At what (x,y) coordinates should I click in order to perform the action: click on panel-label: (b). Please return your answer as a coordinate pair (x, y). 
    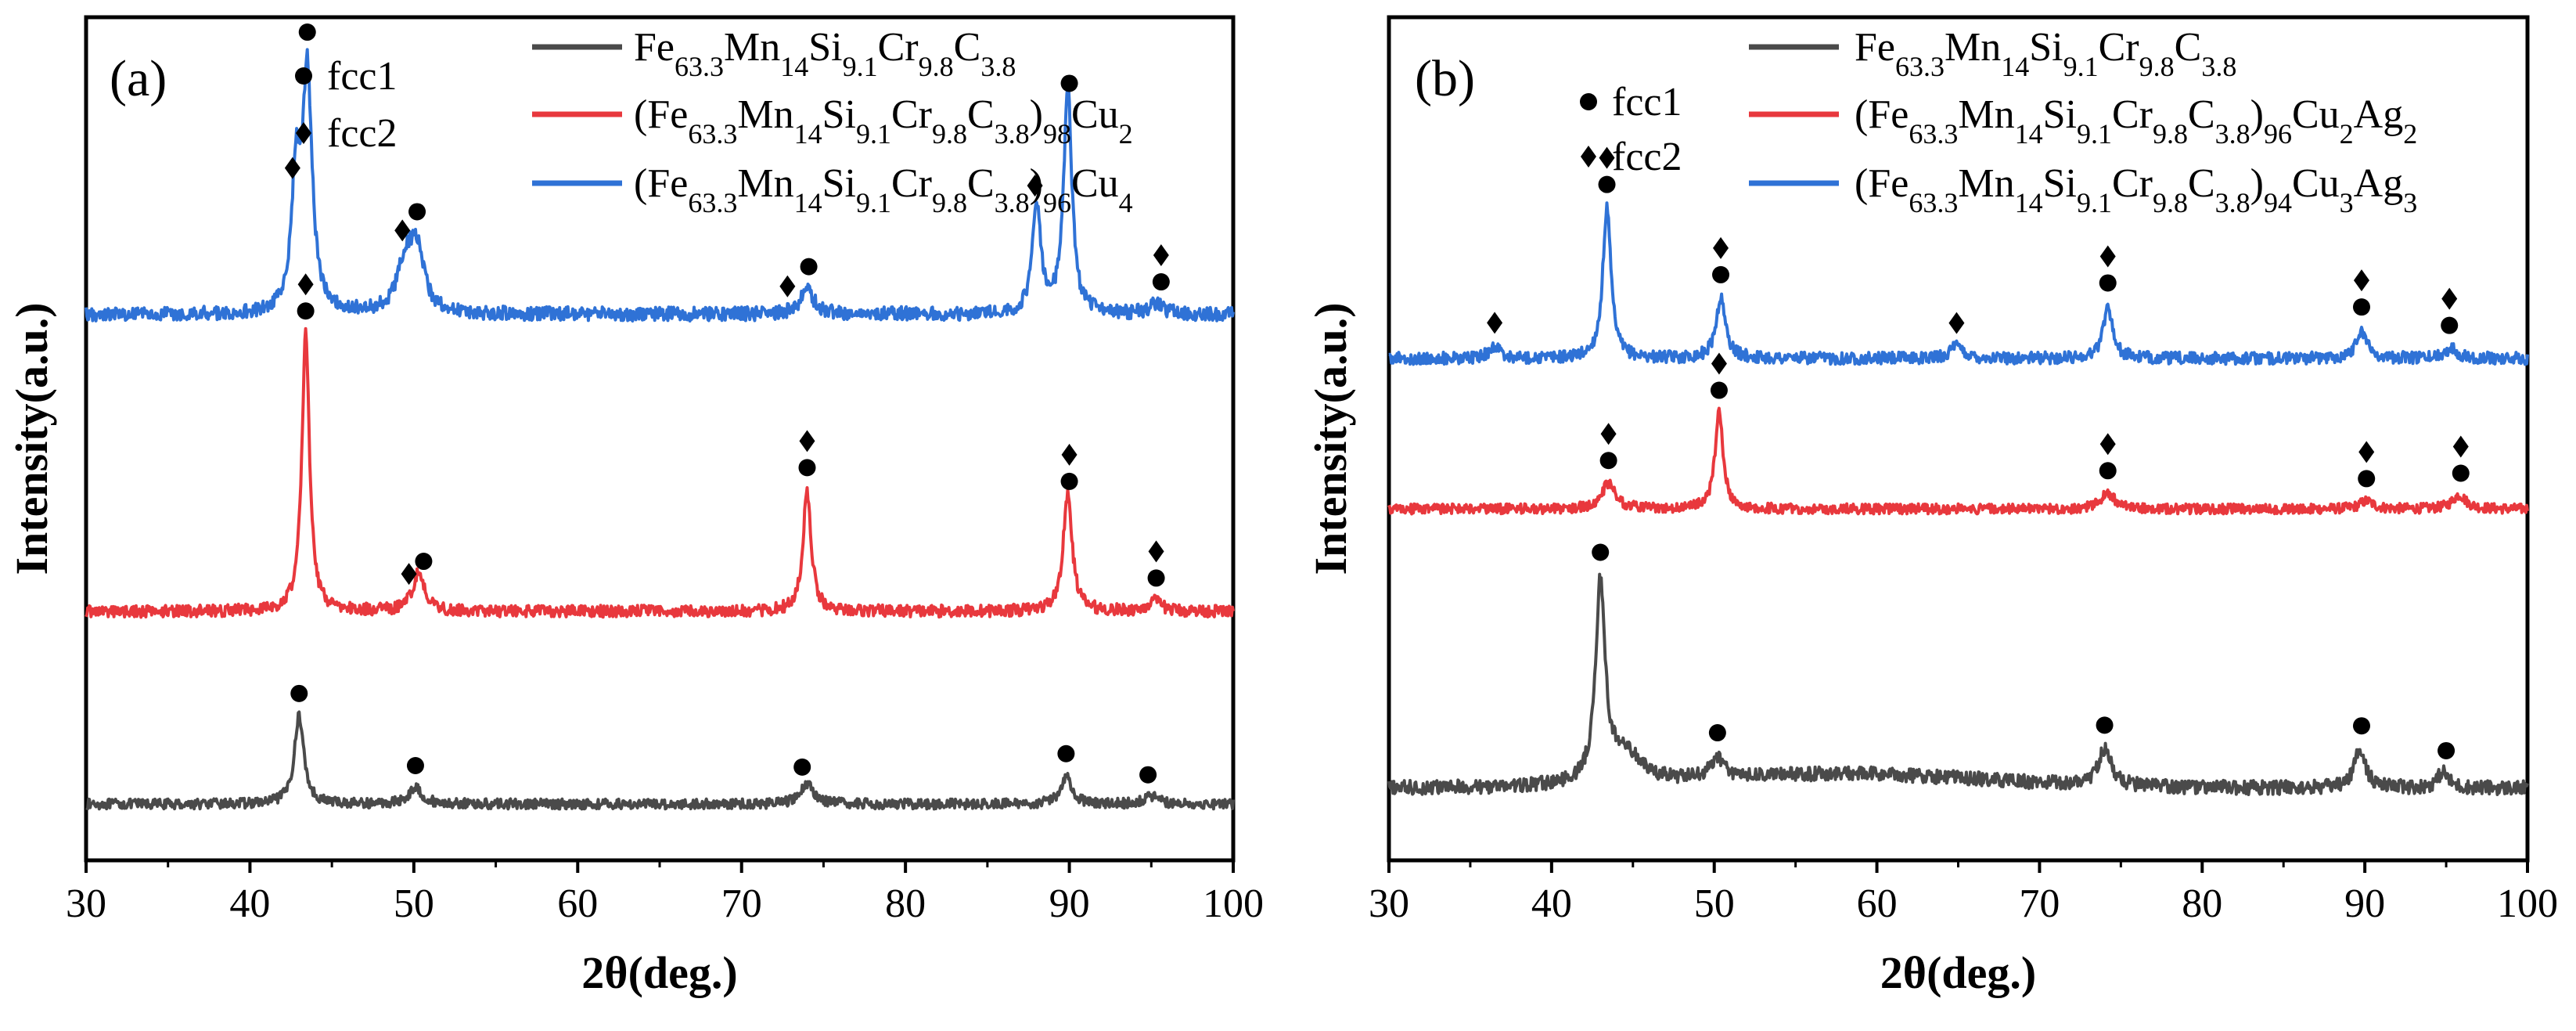
    Looking at the image, I should click on (1445, 78).